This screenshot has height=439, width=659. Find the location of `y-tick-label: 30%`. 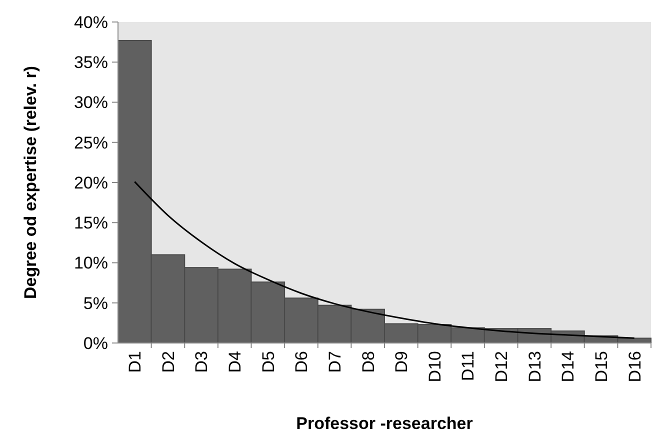

y-tick-label: 30% is located at coordinates (91, 102).